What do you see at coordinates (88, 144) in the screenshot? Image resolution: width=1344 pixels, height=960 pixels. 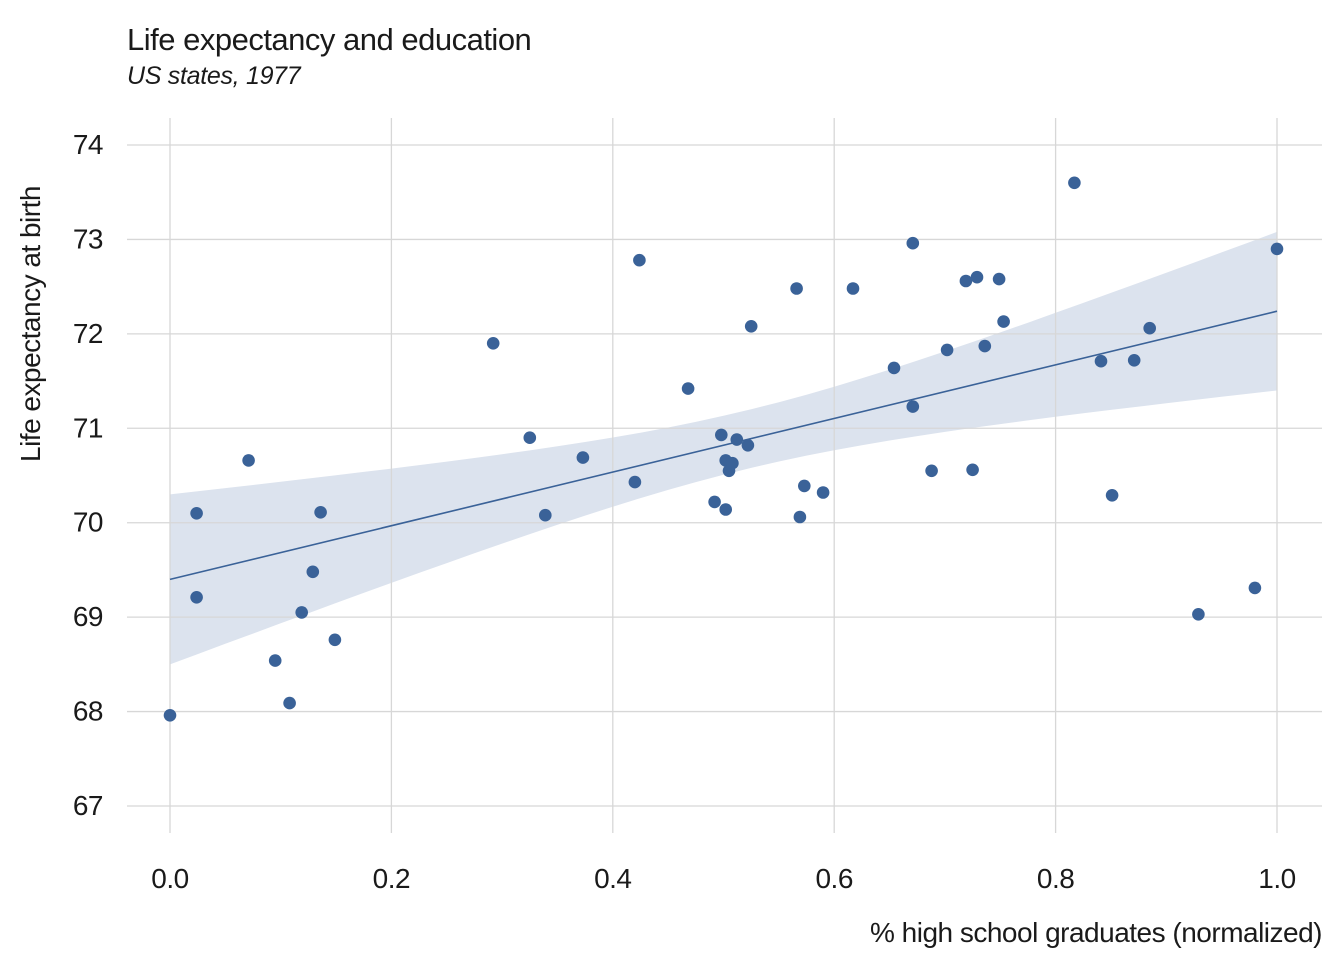 I see `y-tick-label: 74` at bounding box center [88, 144].